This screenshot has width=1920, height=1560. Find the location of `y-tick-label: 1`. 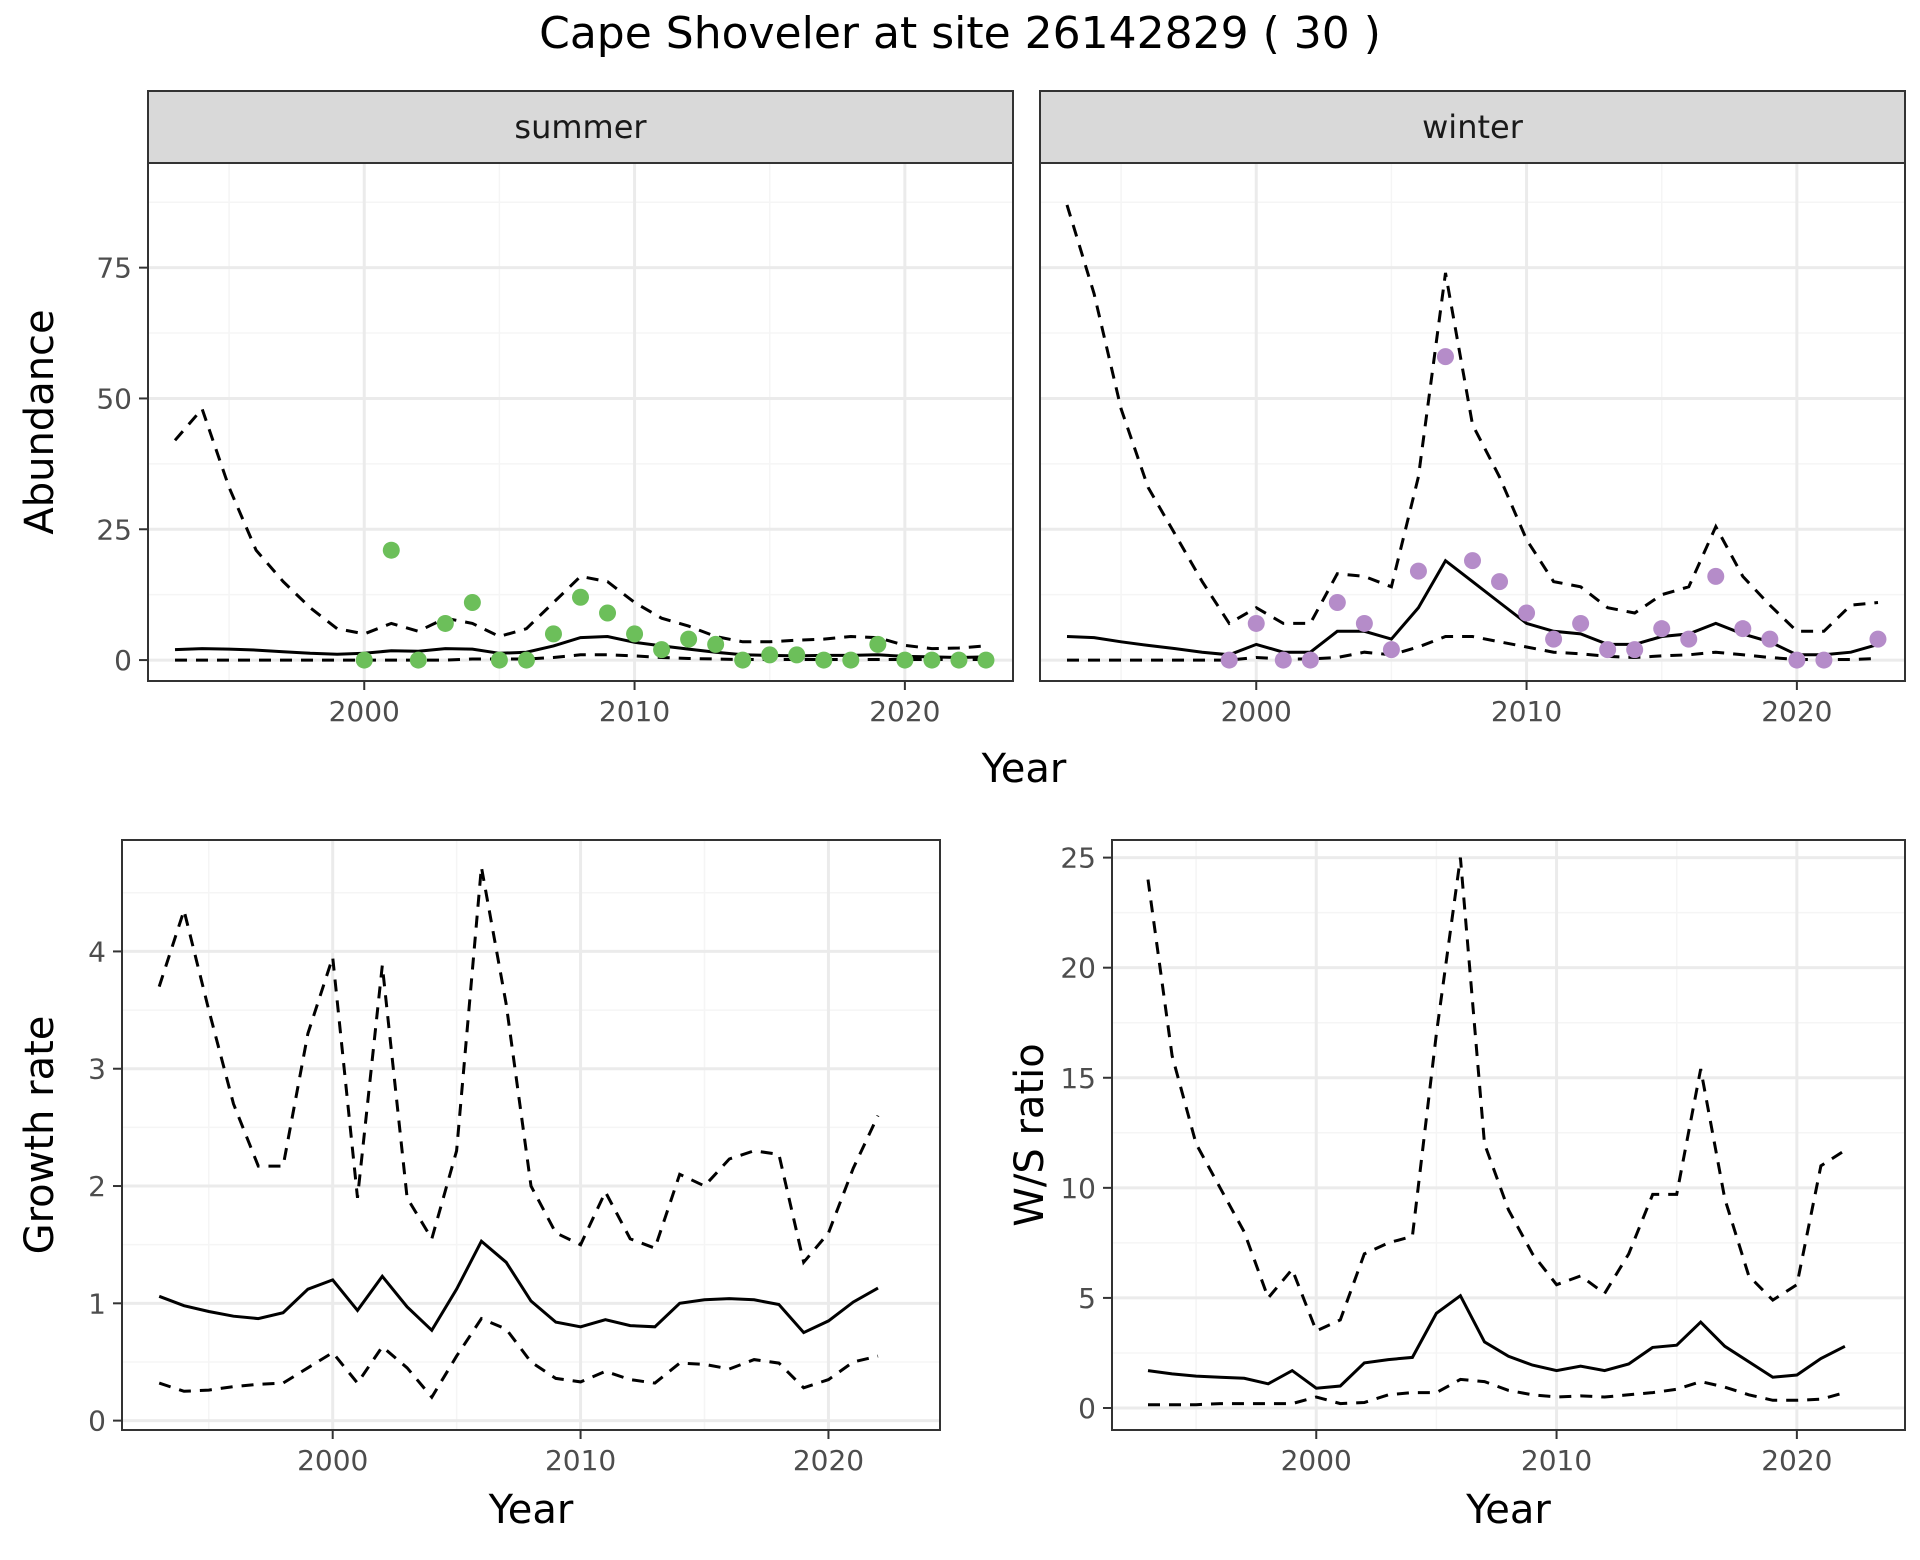

y-tick-label: 1 is located at coordinates (97, 1303).